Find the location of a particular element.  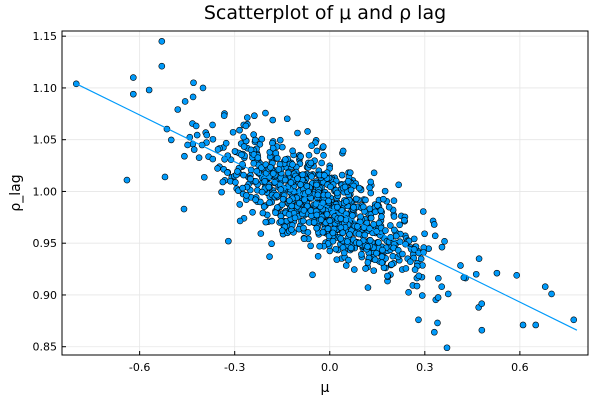

y-tick-label: 1.10 is located at coordinates (45, 88).